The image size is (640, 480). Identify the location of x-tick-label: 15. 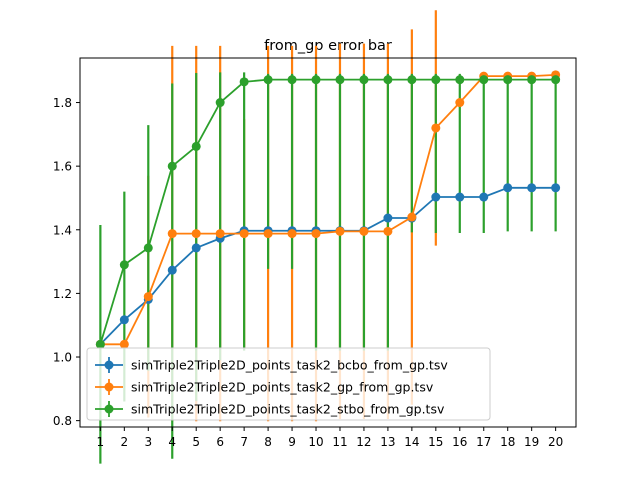
(435, 442).